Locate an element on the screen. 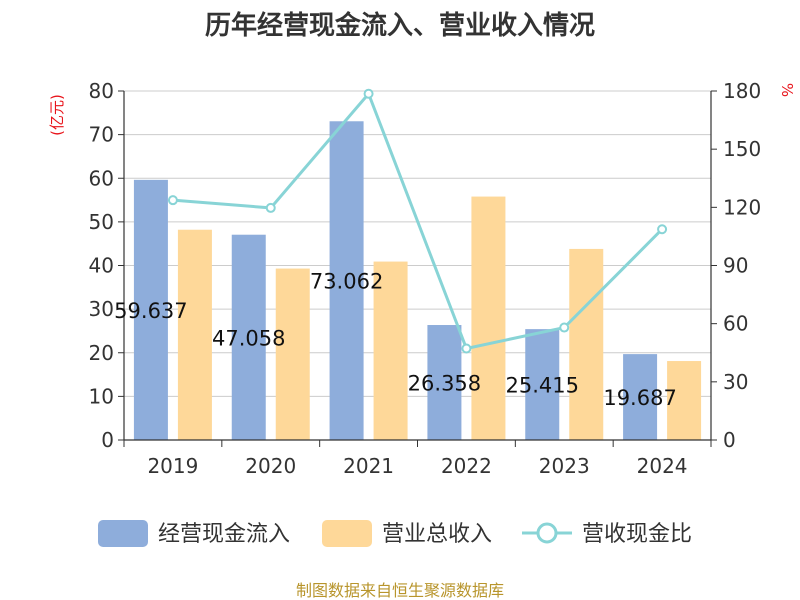 The image size is (800, 600). bar-revenue-2019 is located at coordinates (194, 334).